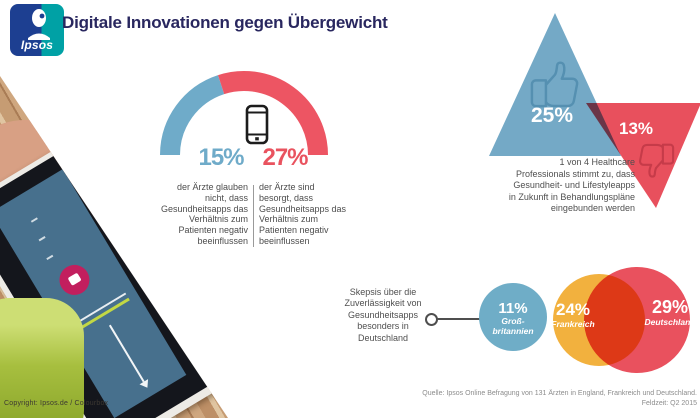 Image resolution: width=700 pixels, height=418 pixels. I want to click on bubble-grossbritannien, so click(513, 317).